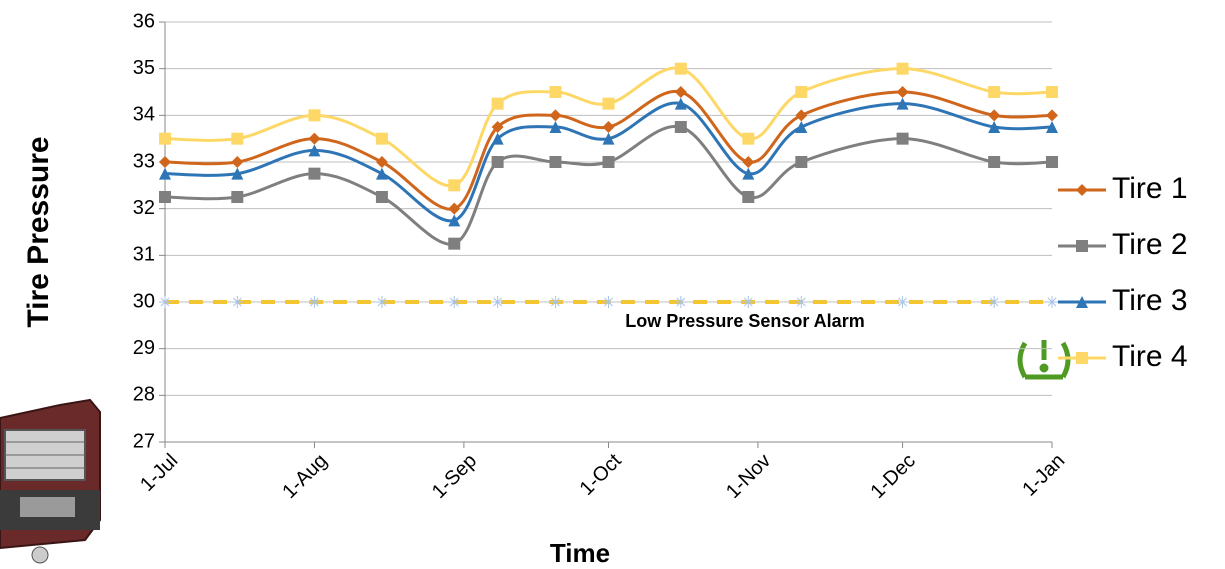  Describe the element at coordinates (144, 301) in the screenshot. I see `y-tick-label: 30` at that location.